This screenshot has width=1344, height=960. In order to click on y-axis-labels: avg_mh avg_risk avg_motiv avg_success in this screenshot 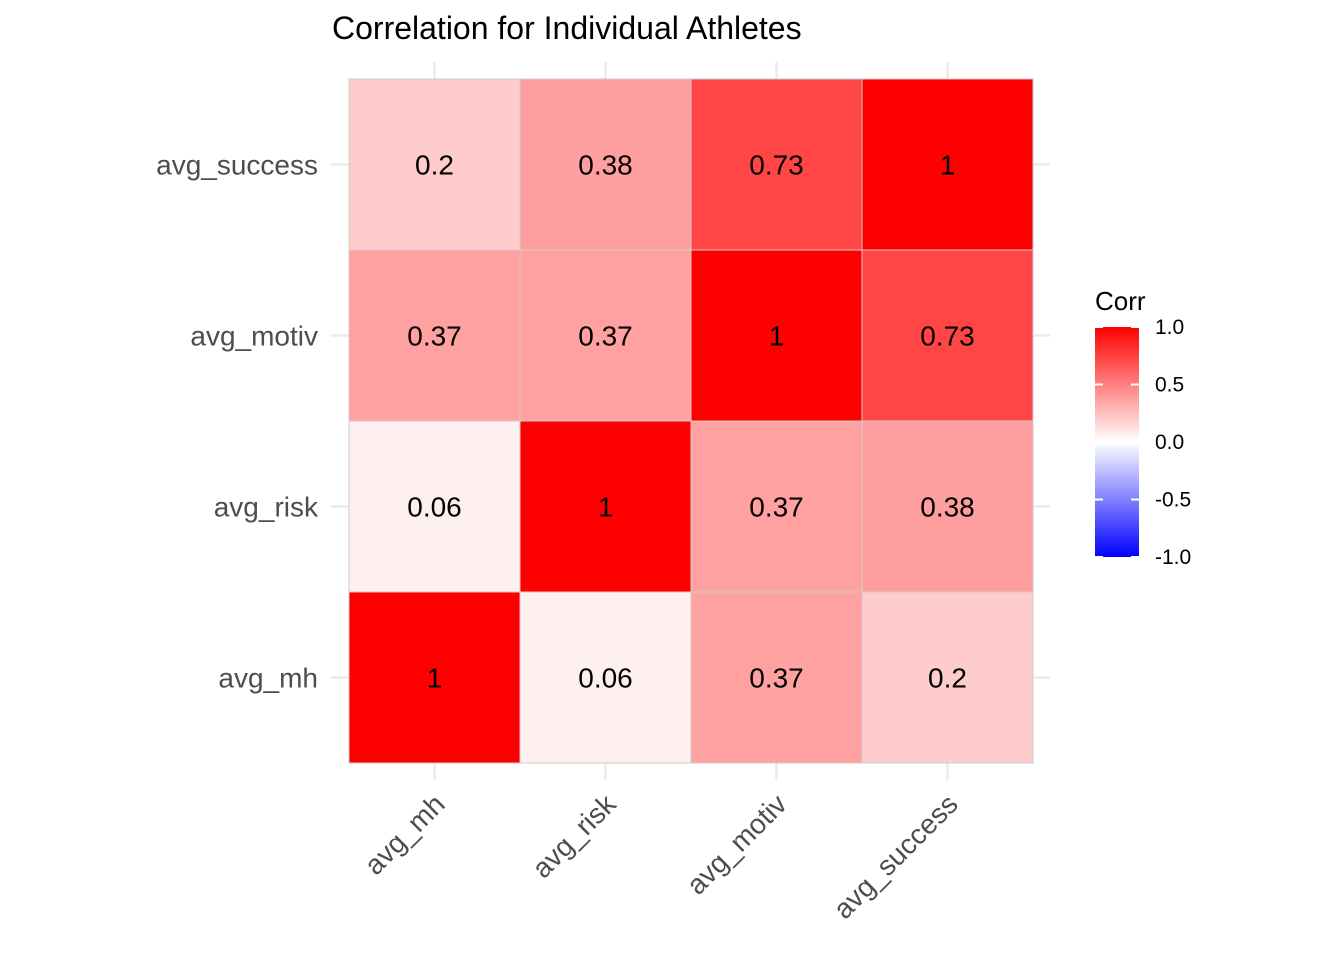, I will do `click(237, 422)`.